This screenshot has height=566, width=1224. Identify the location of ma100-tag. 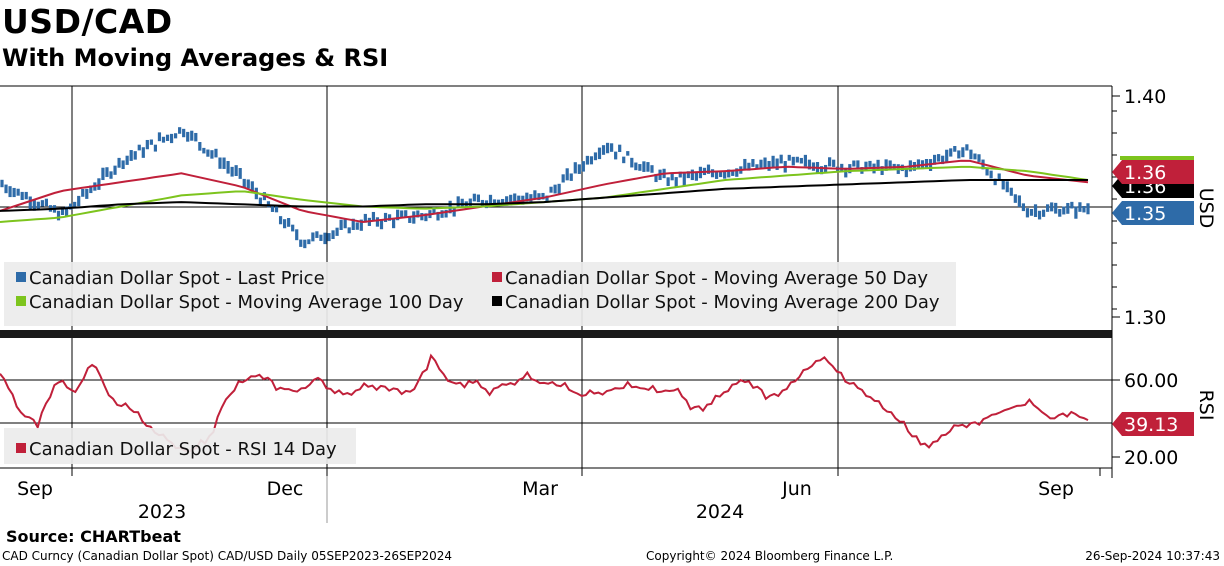
(1157, 158).